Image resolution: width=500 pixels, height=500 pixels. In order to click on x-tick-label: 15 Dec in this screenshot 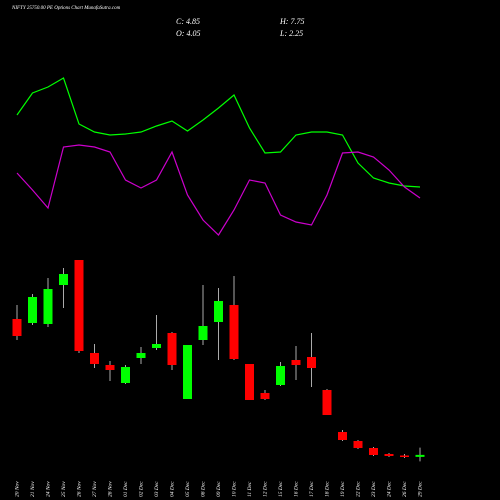, I will do `click(281, 489)`.